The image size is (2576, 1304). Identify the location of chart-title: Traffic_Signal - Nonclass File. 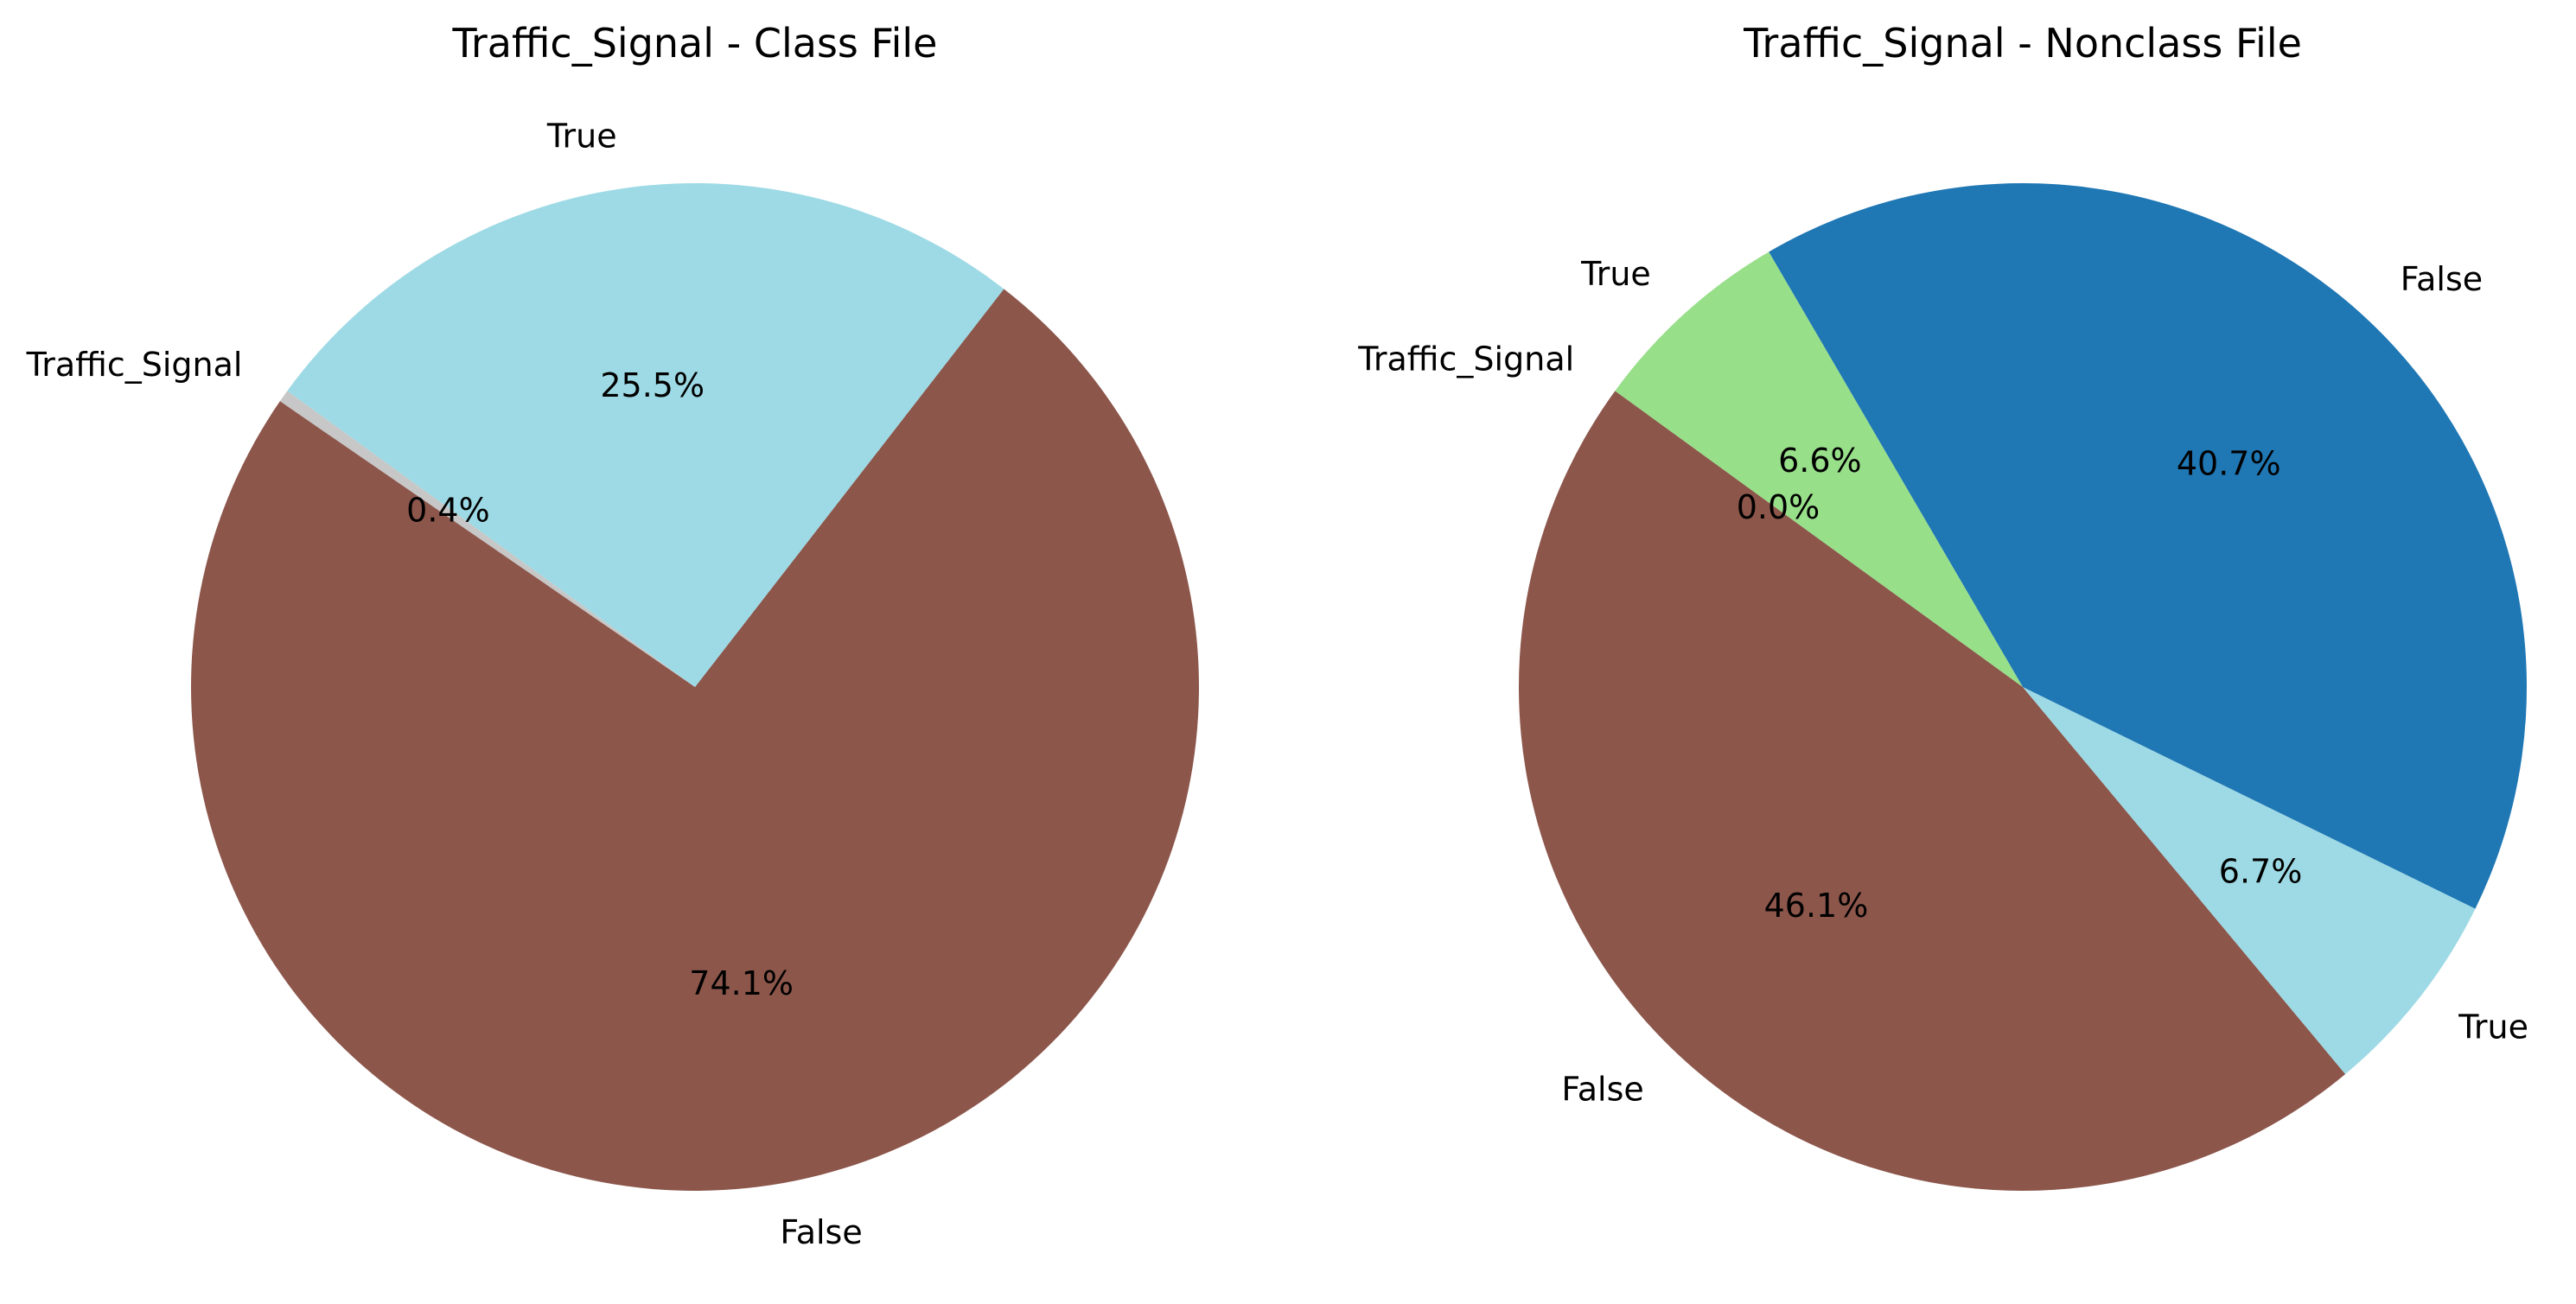
(2022, 43).